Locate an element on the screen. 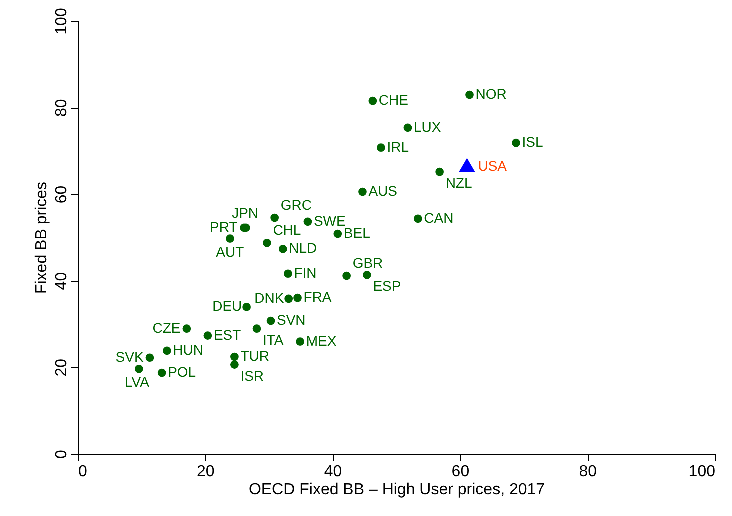 The width and height of the screenshot is (732, 516). annotation: AUS is located at coordinates (383, 191).